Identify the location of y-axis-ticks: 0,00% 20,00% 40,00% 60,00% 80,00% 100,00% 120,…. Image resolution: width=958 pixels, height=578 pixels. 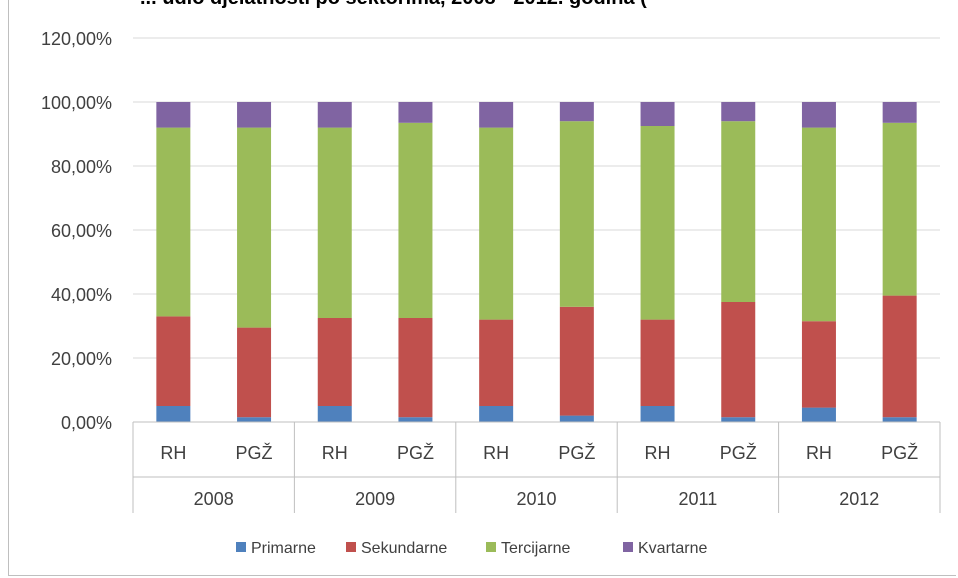
(76, 231).